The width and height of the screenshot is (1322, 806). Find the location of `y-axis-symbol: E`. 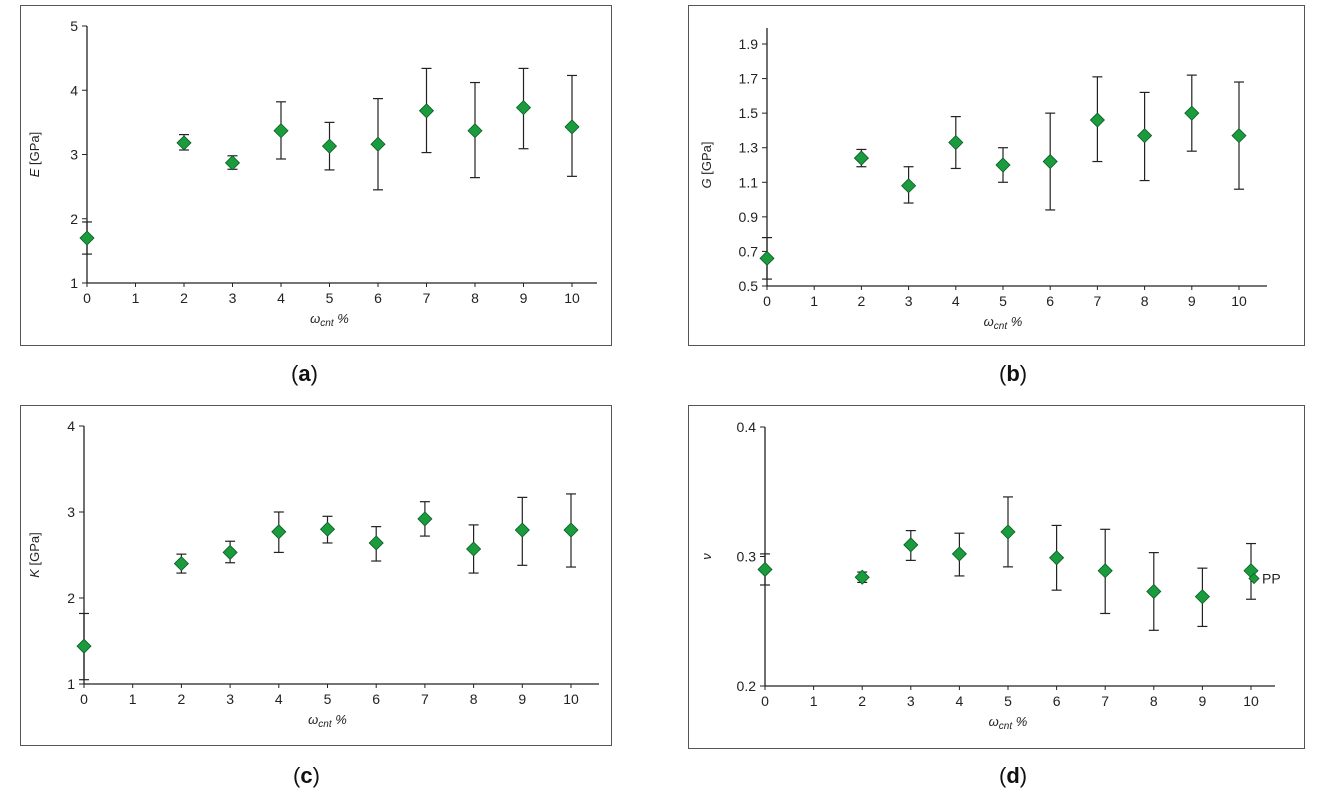

y-axis-symbol: E is located at coordinates (34, 172).